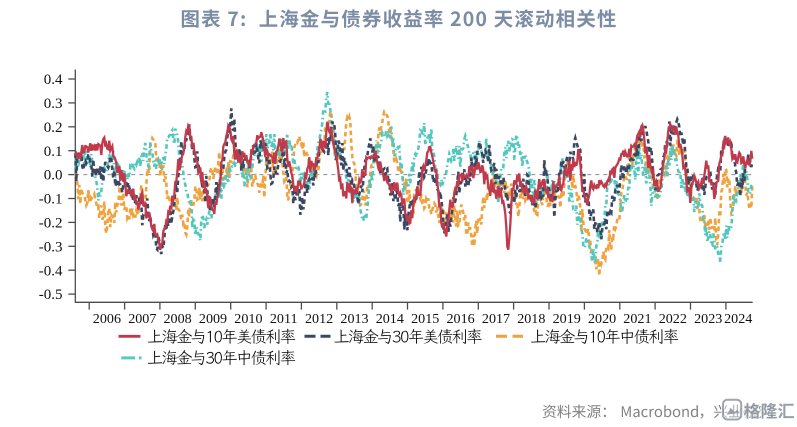  I want to click on svg-text: 2019, so click(567, 319).